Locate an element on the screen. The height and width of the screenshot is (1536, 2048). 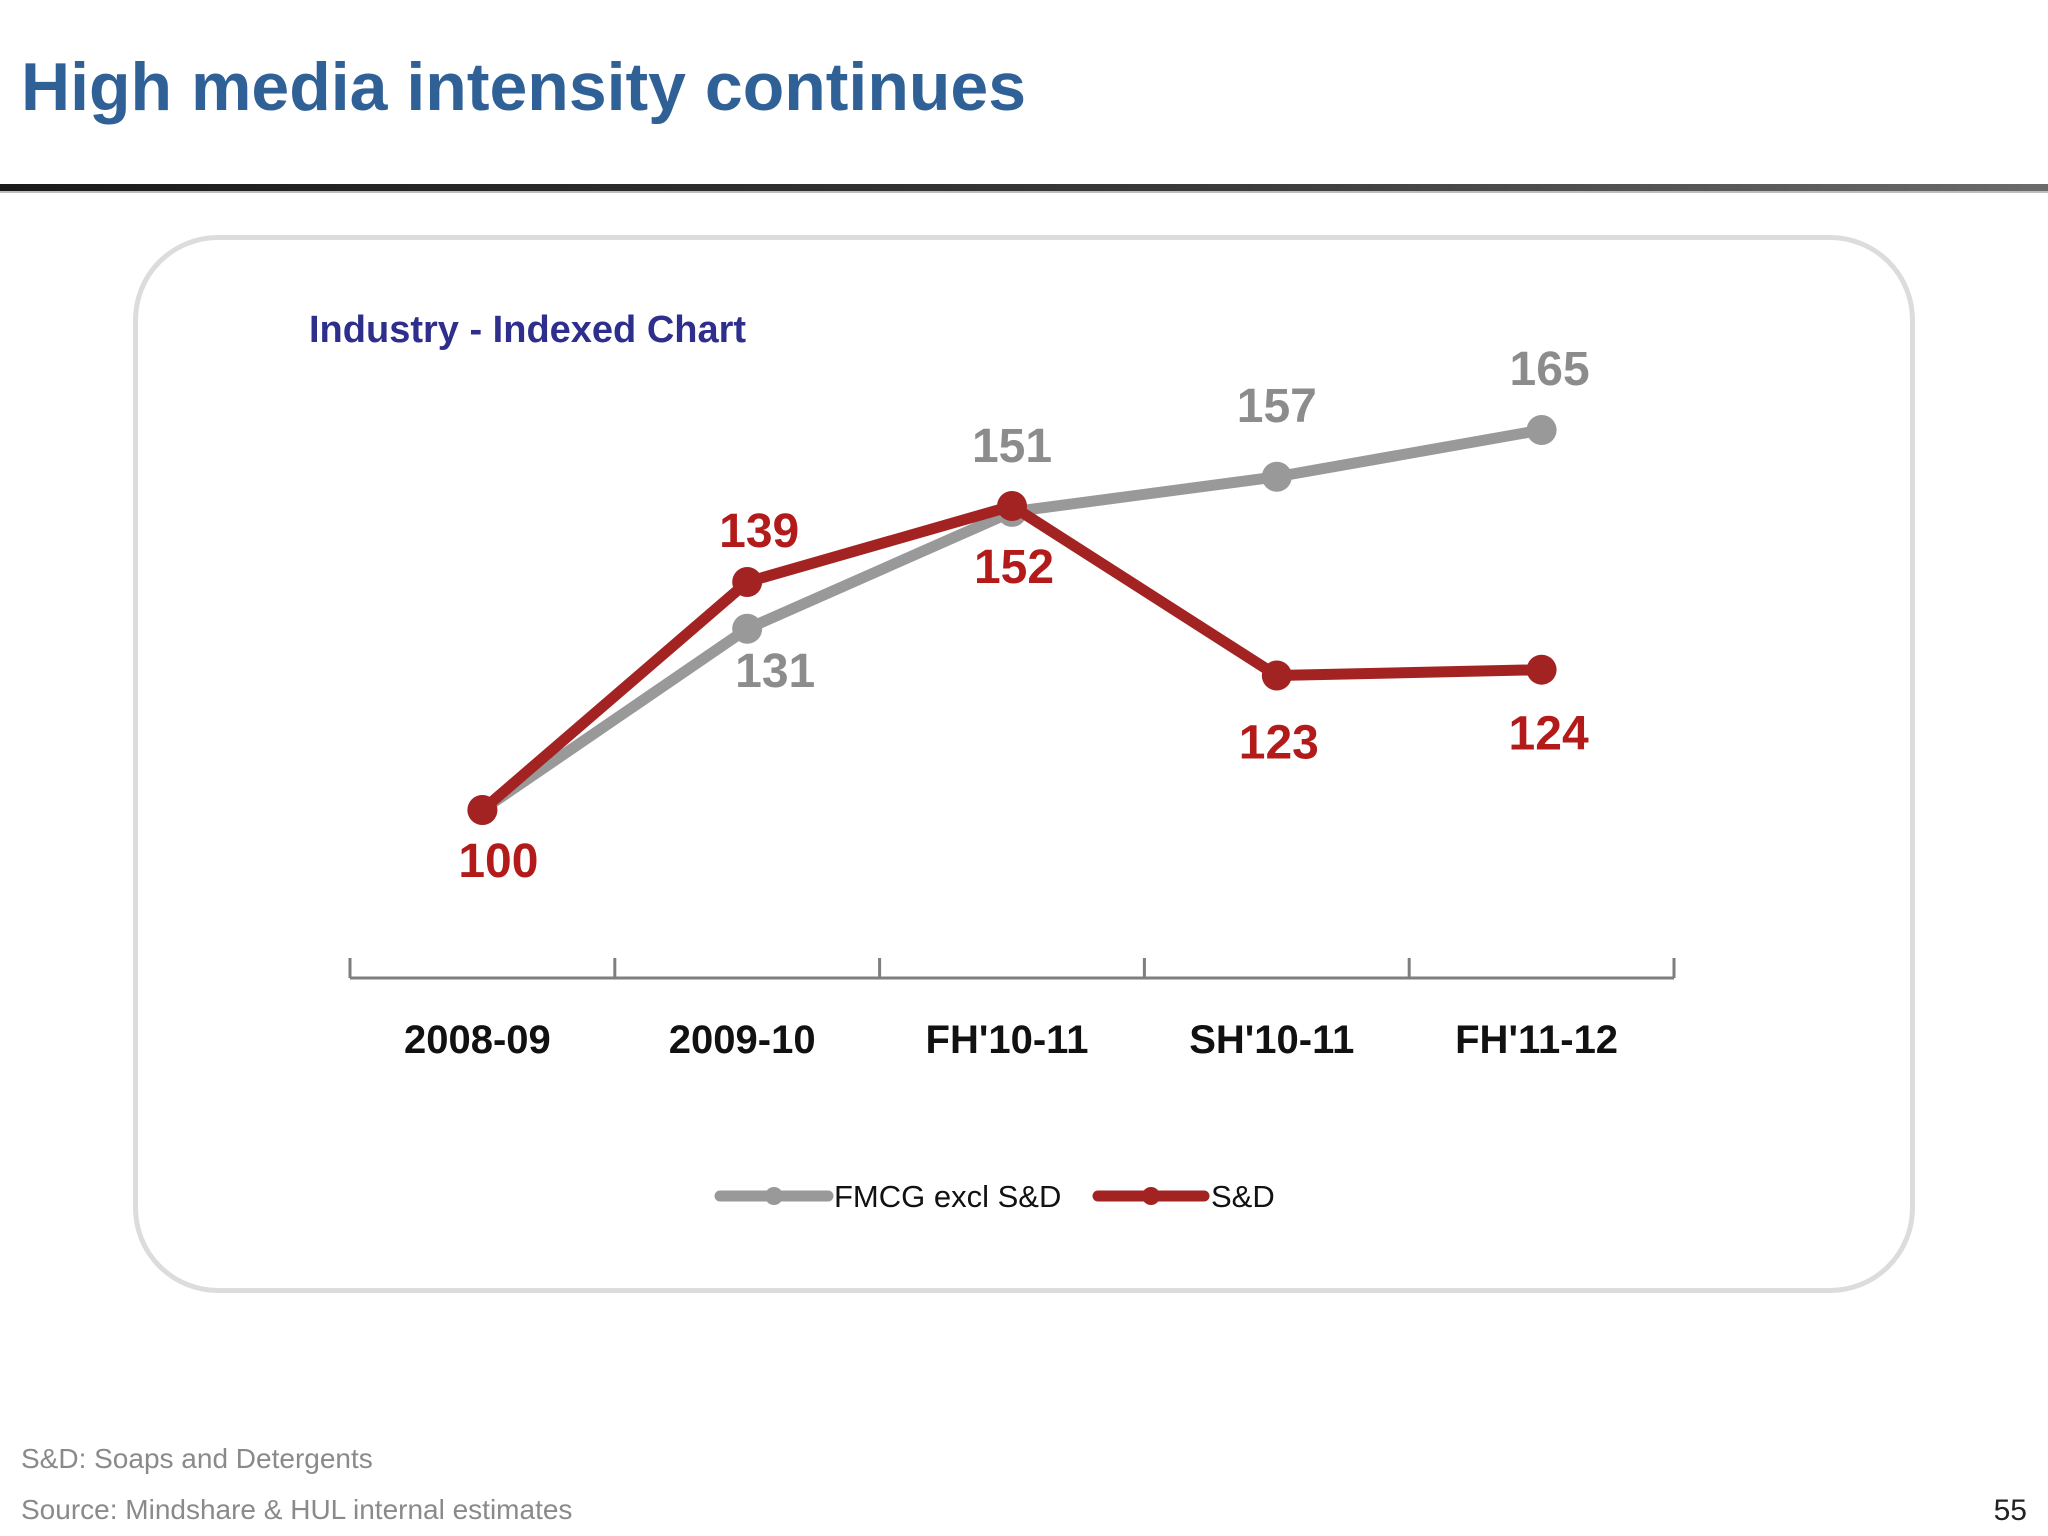
title-divider is located at coordinates (1024, 187).